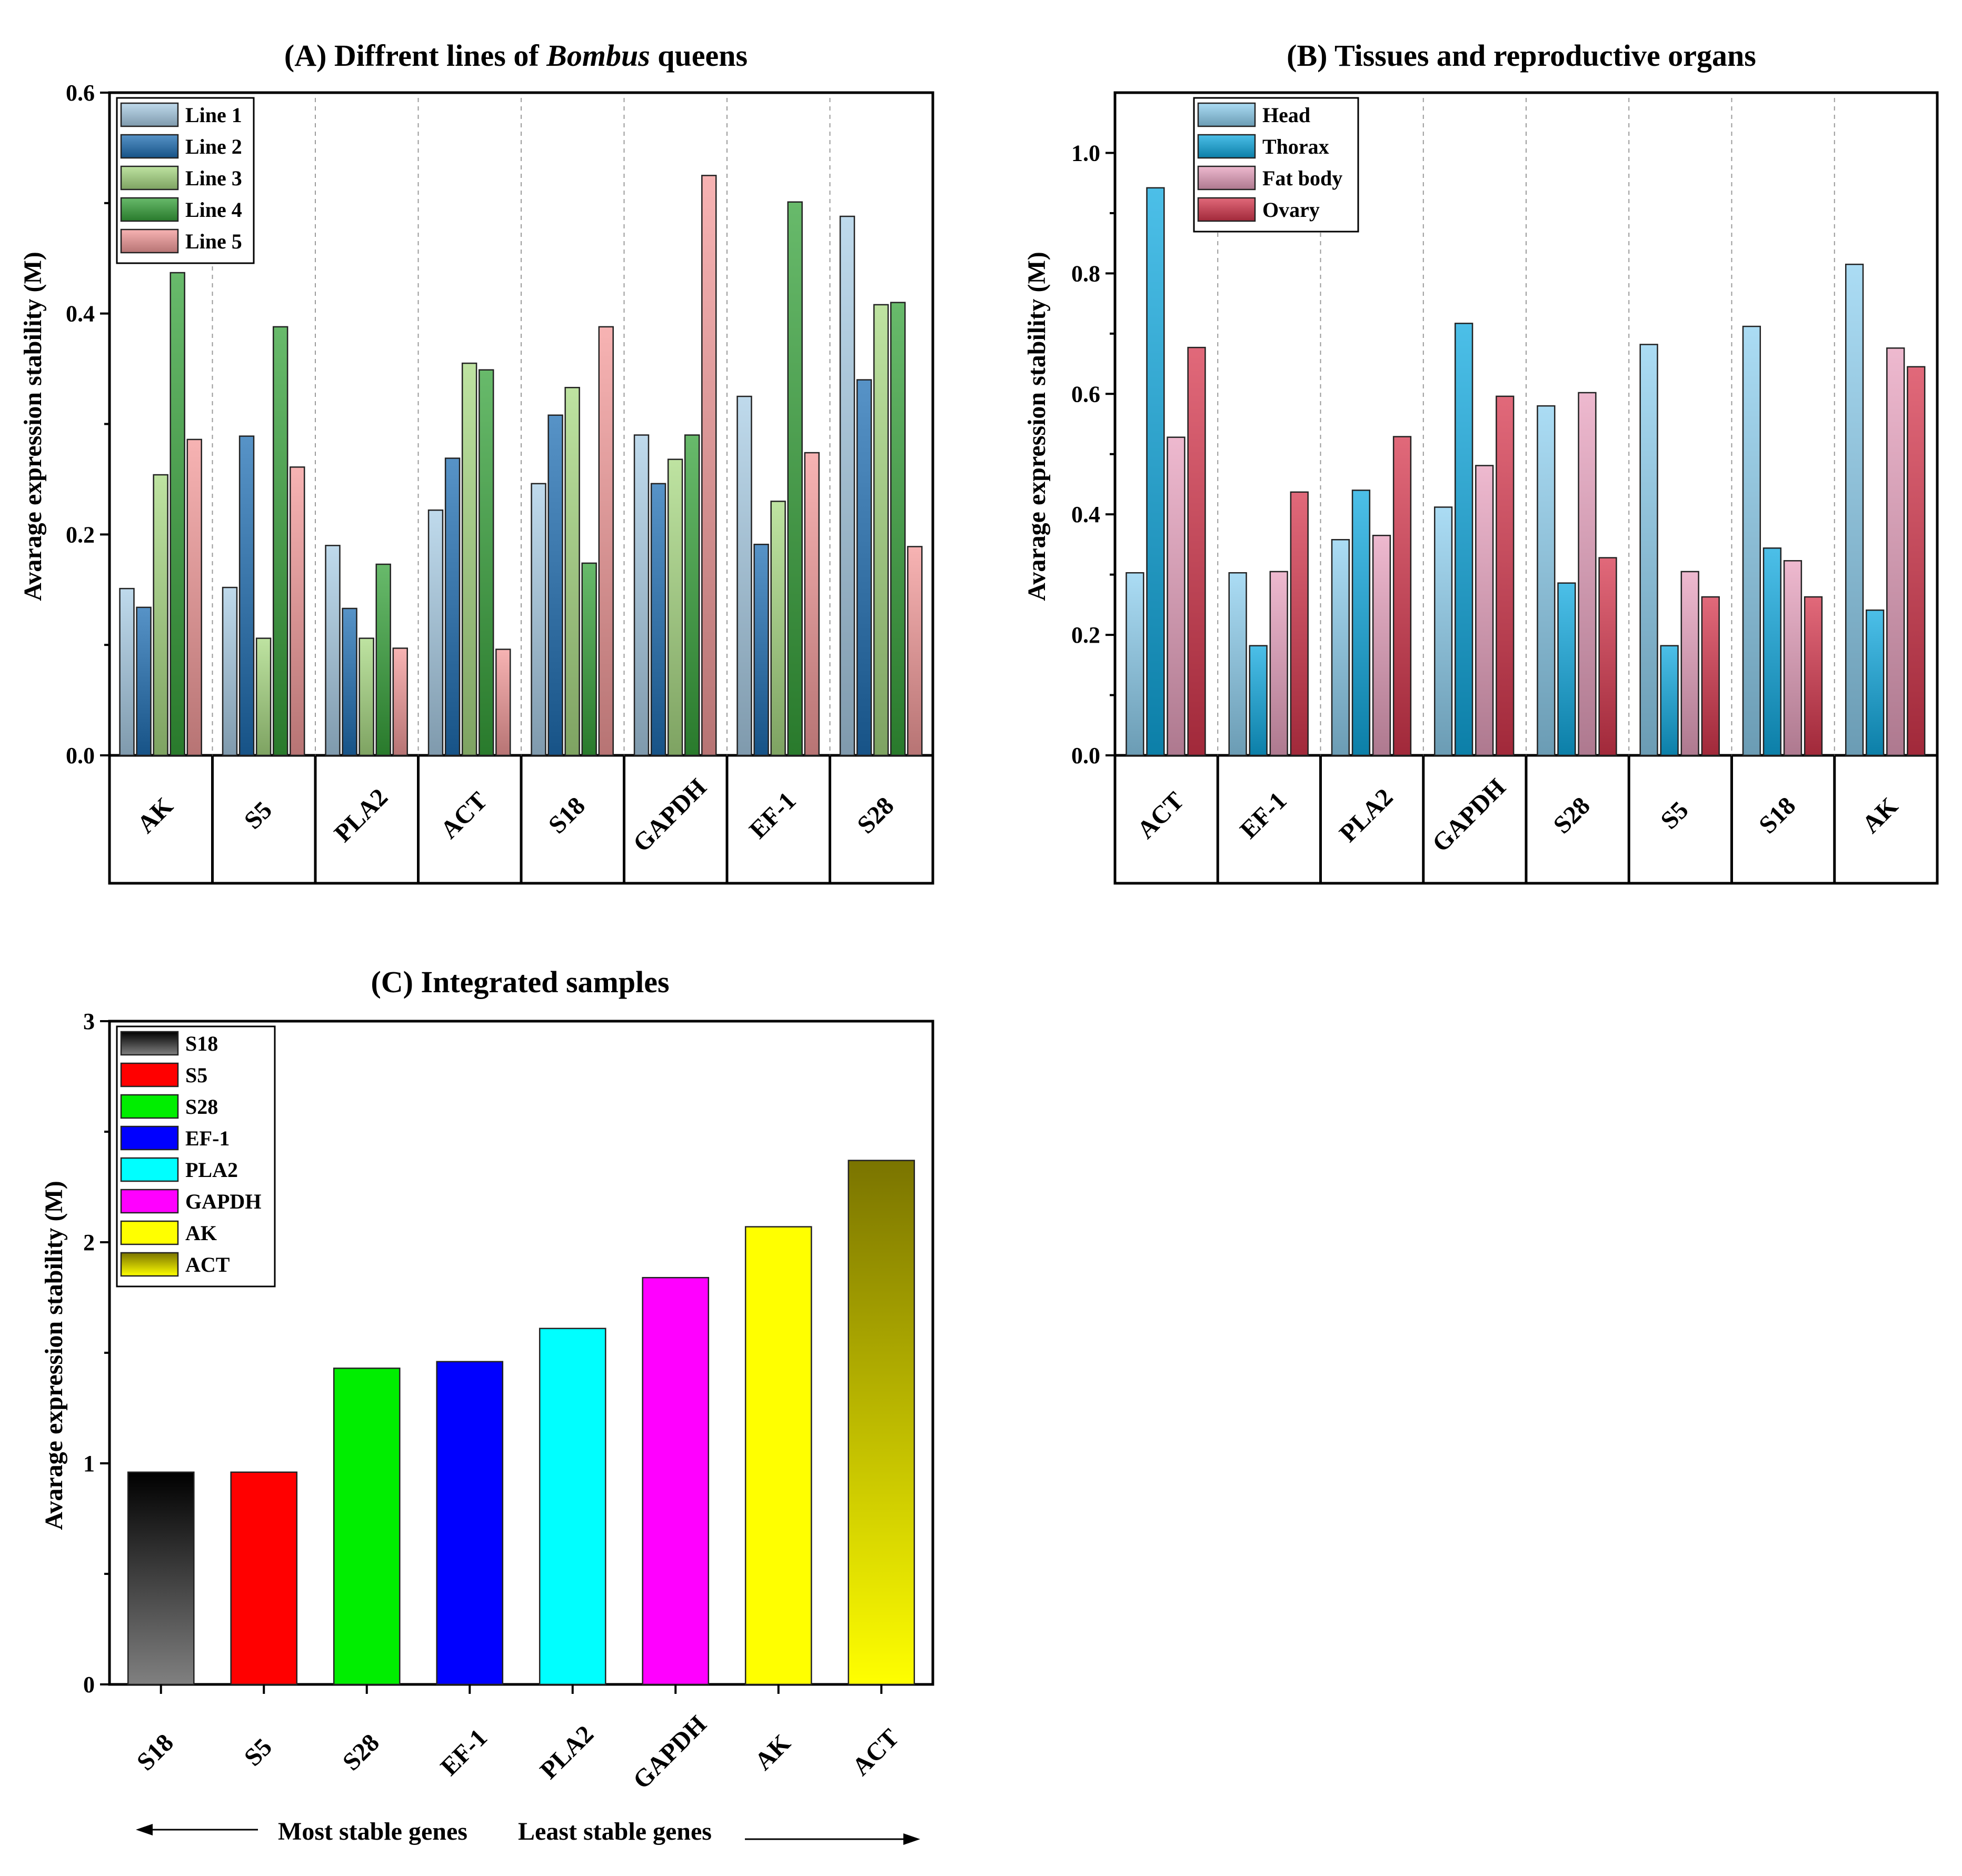  Describe the element at coordinates (1299, 624) in the screenshot. I see `bar-ef-1-ovary` at that location.